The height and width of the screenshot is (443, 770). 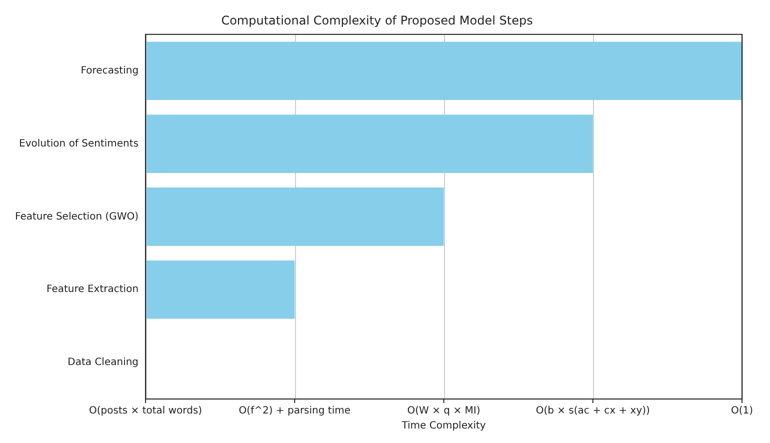 I want to click on y-tick-label: Data Cleaning, so click(x=103, y=362).